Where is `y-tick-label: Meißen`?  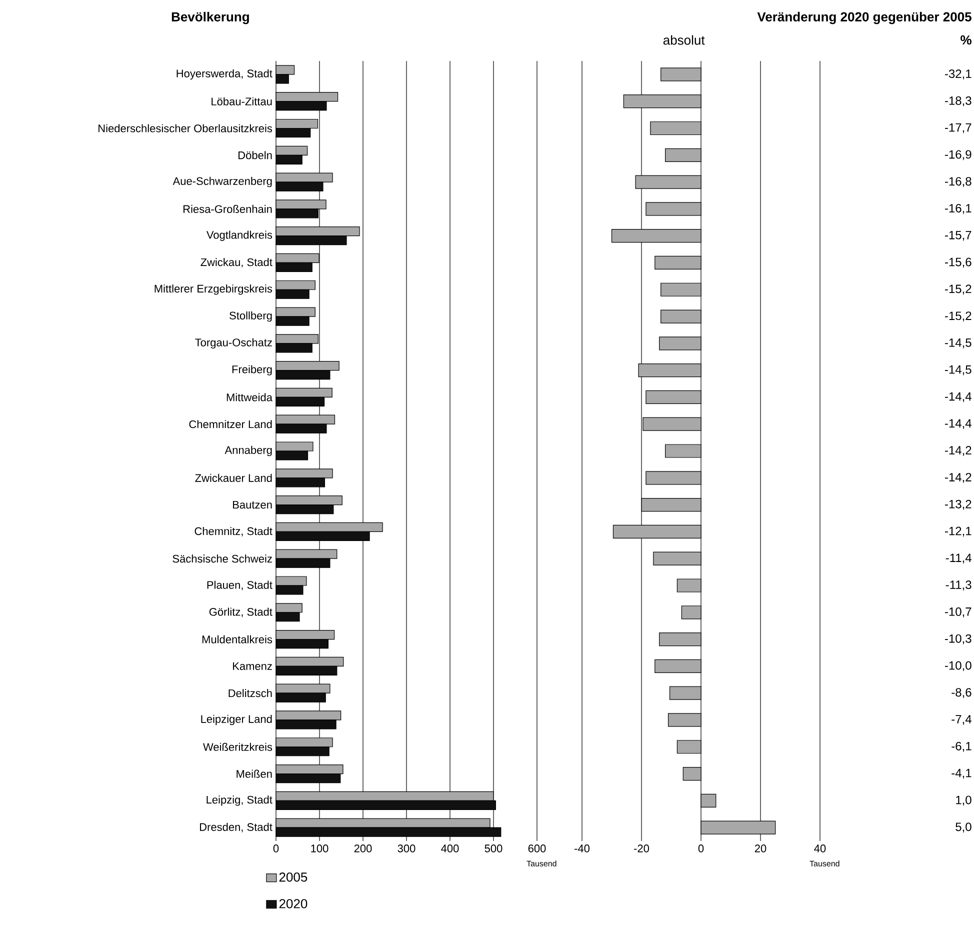 y-tick-label: Meißen is located at coordinates (254, 774).